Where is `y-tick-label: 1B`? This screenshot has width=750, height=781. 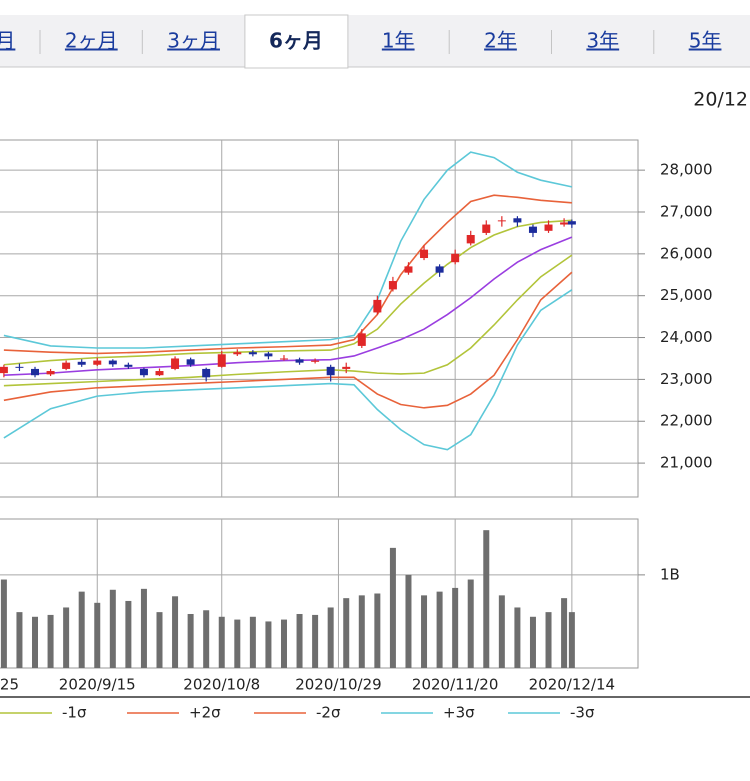
y-tick-label: 1B is located at coordinates (670, 574).